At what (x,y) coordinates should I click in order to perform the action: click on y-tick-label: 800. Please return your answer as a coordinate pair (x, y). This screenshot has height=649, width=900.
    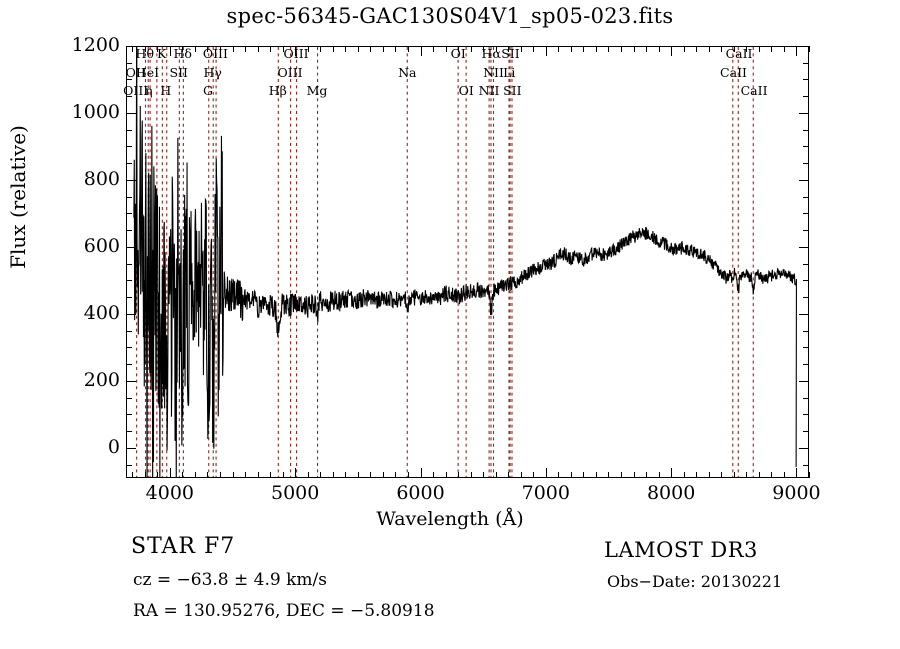
    Looking at the image, I should click on (101, 178).